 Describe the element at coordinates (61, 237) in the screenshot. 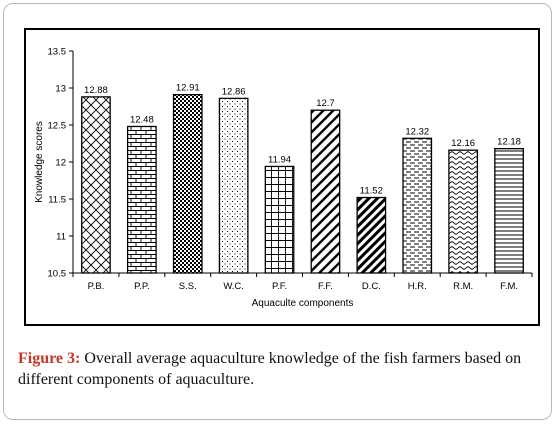

I see `y-tick-label: 11` at that location.